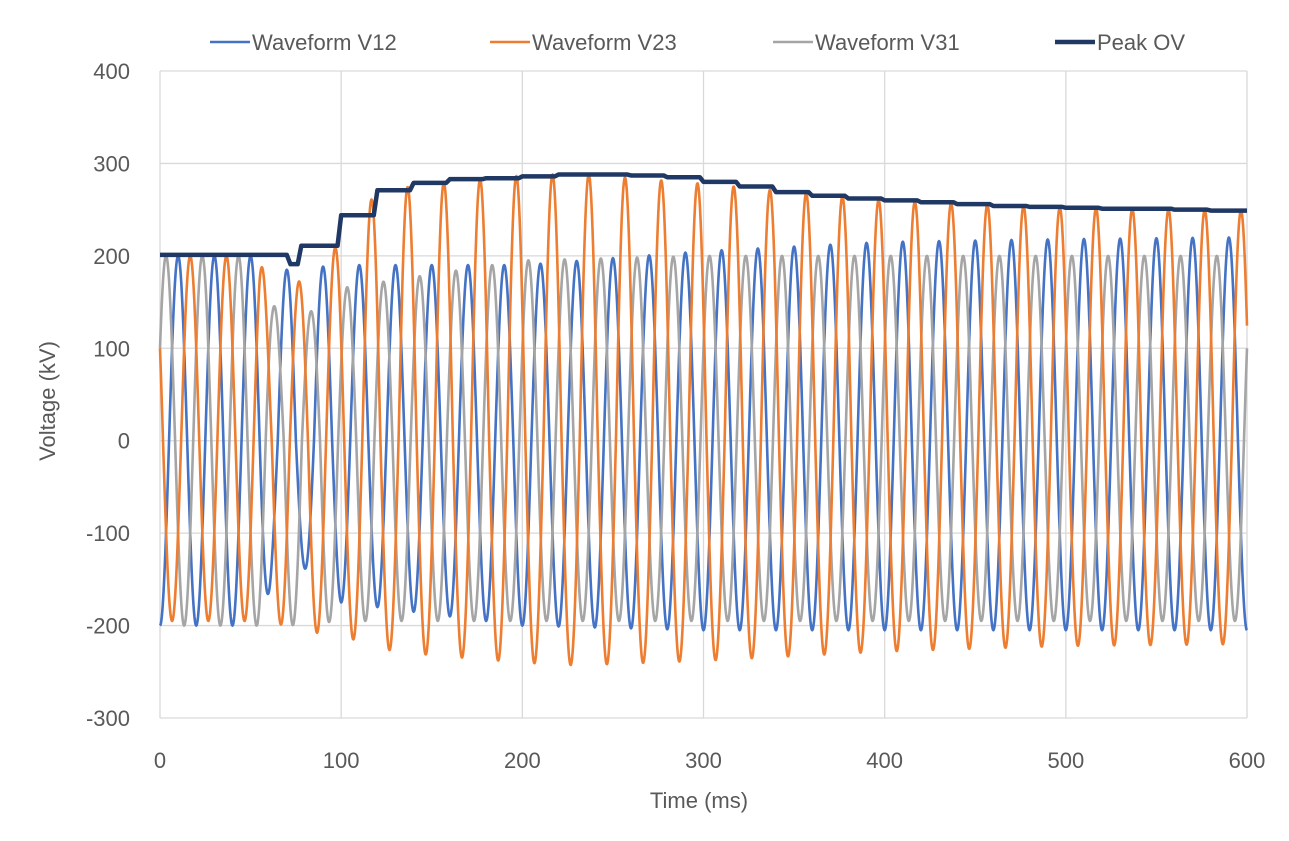 The height and width of the screenshot is (841, 1289). What do you see at coordinates (111, 71) in the screenshot?
I see `y-tick-label: 400` at bounding box center [111, 71].